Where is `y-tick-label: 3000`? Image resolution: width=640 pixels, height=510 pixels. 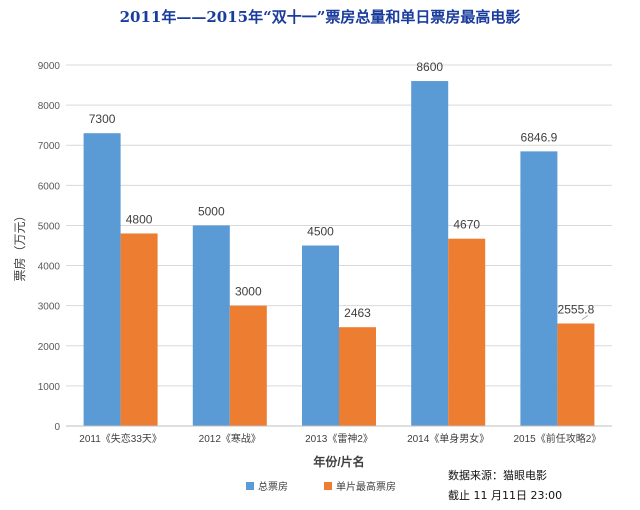
y-tick-label: 3000 is located at coordinates (49, 307).